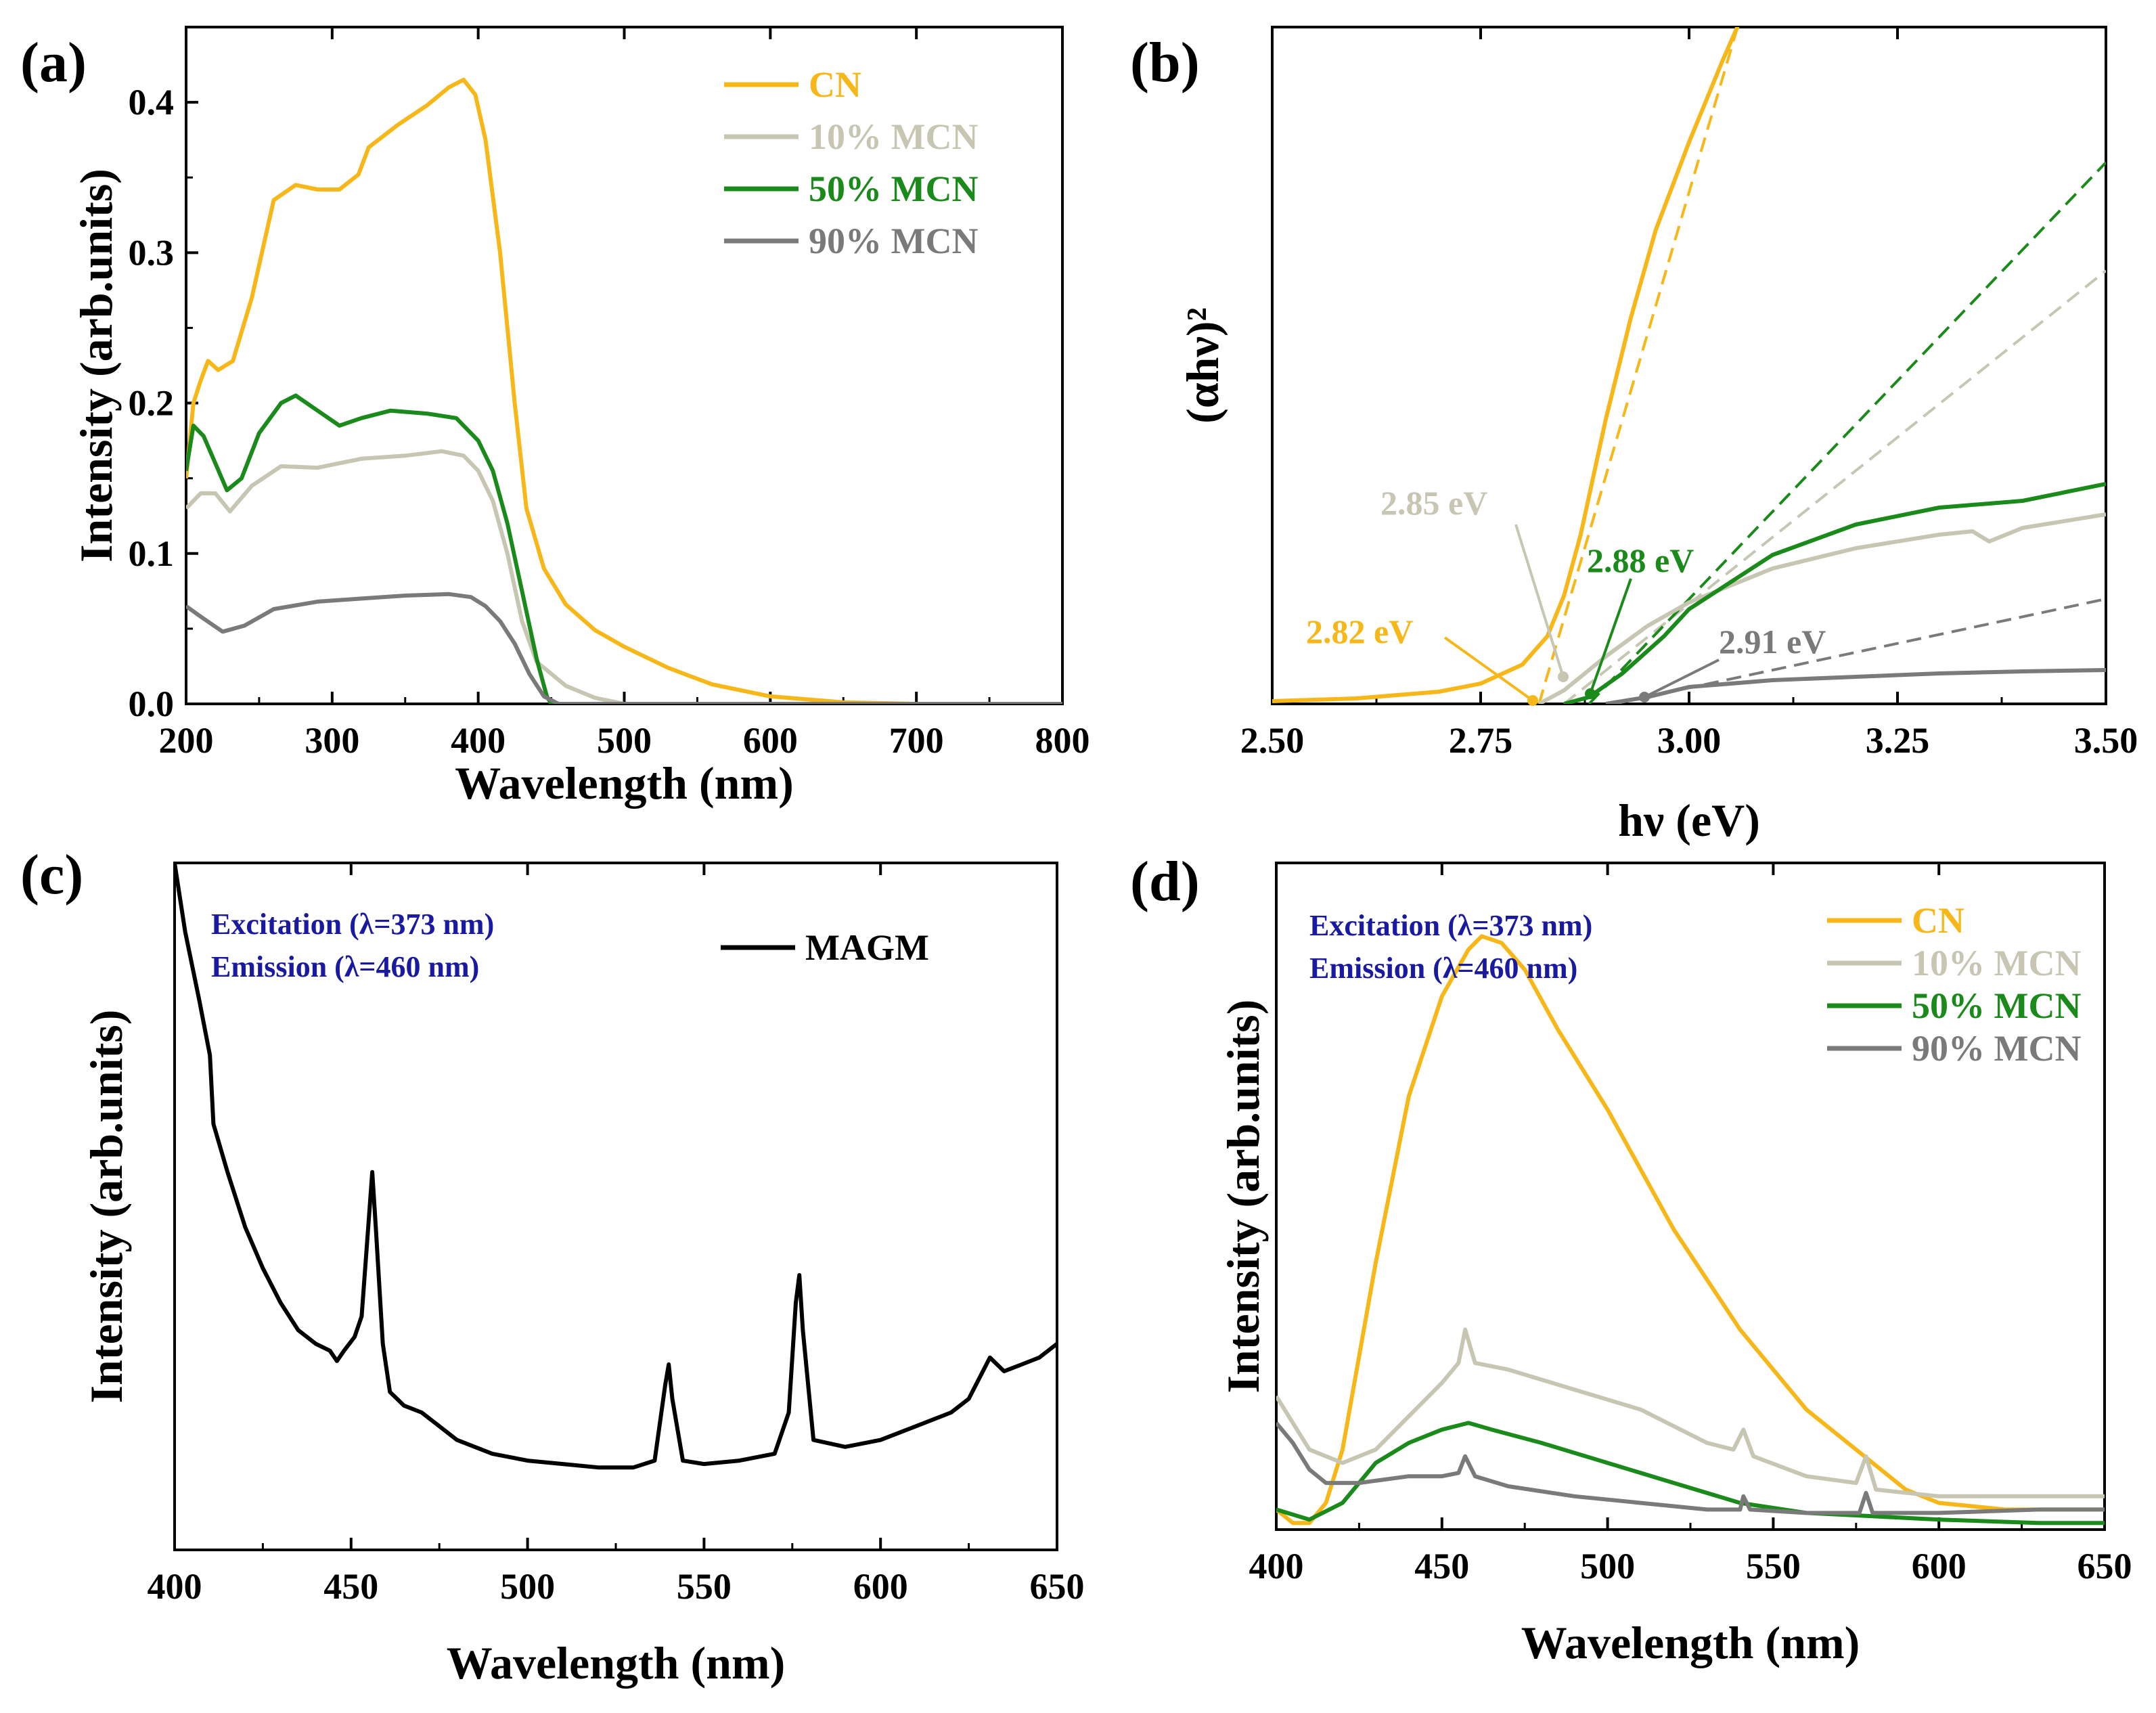  Describe the element at coordinates (152, 553) in the screenshot. I see `y-tick-label-a: 0.1` at that location.